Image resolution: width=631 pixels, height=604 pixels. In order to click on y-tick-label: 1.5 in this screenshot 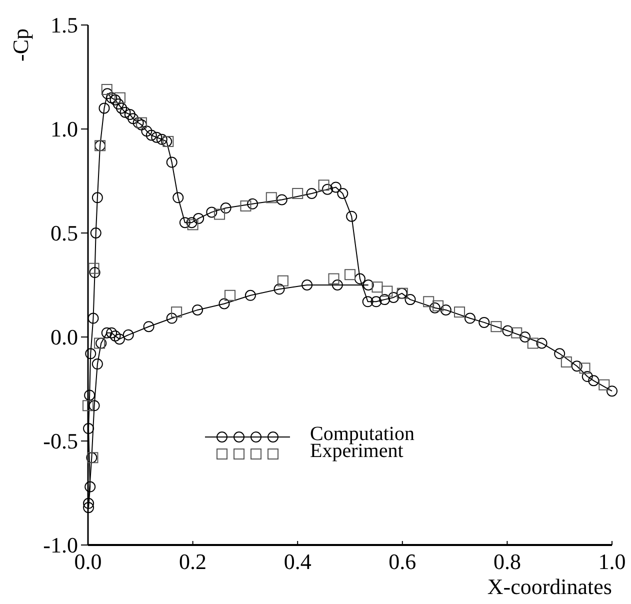, I will do `click(64, 25)`.